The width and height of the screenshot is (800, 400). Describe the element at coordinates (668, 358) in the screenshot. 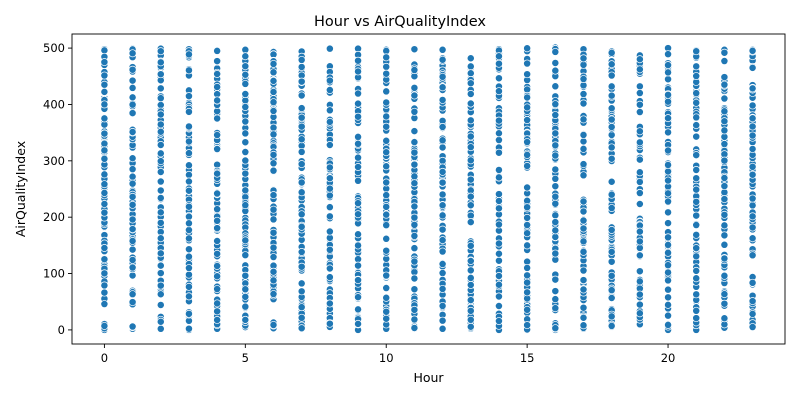

I see `x-tick-label: 20` at that location.